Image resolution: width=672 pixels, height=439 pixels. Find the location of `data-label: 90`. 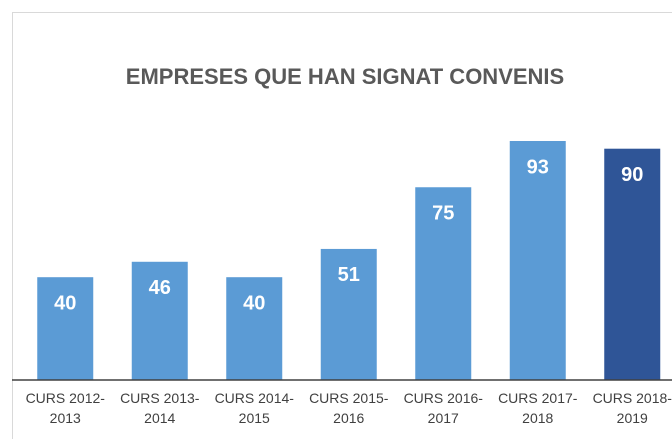

data-label: 90 is located at coordinates (632, 175).